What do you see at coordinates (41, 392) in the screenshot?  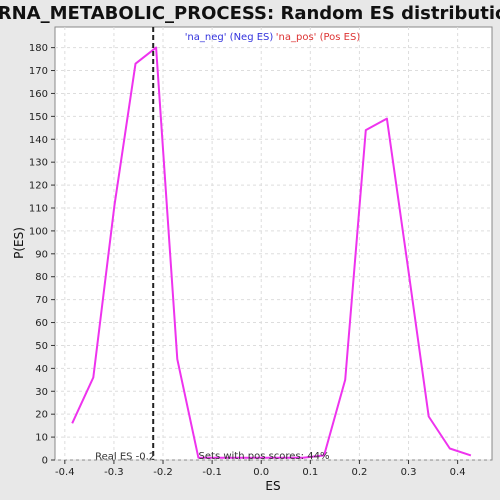 I see `y-tick-label: 30` at bounding box center [41, 392].